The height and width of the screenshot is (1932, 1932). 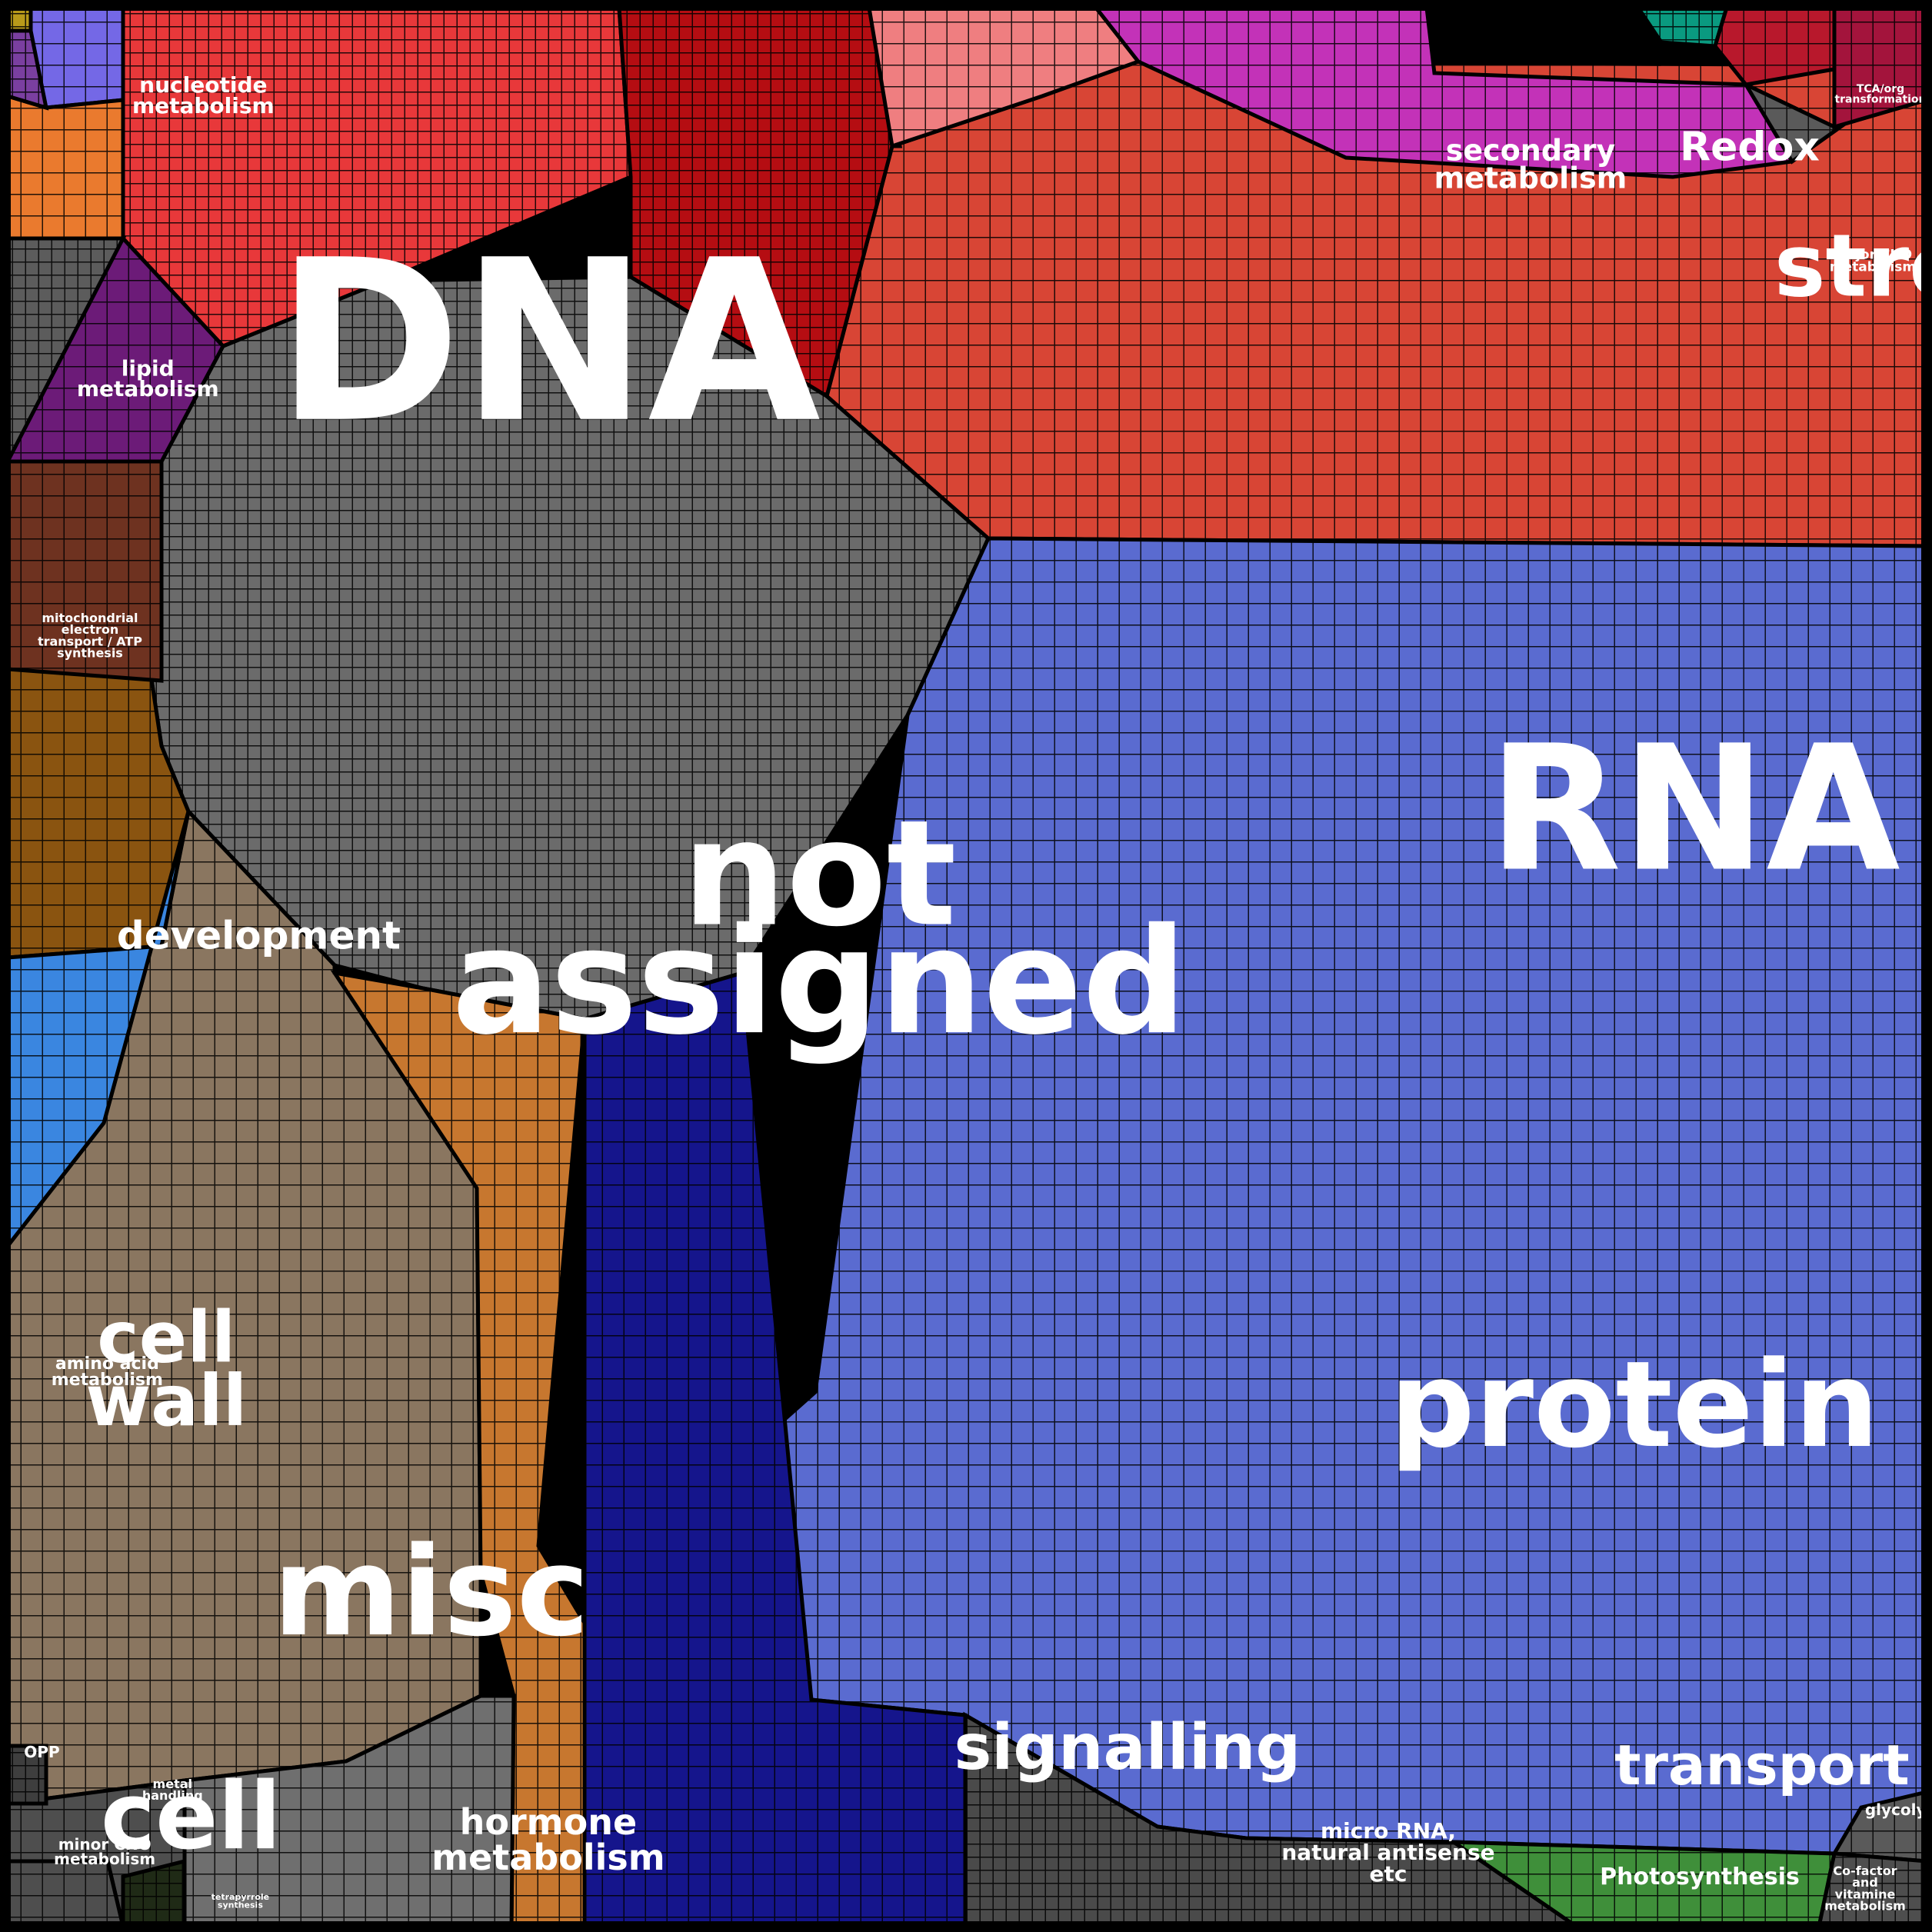 What do you see at coordinates (203, 95) in the screenshot?
I see `label-nucleotide-metabolism: nucleotide metabolism` at bounding box center [203, 95].